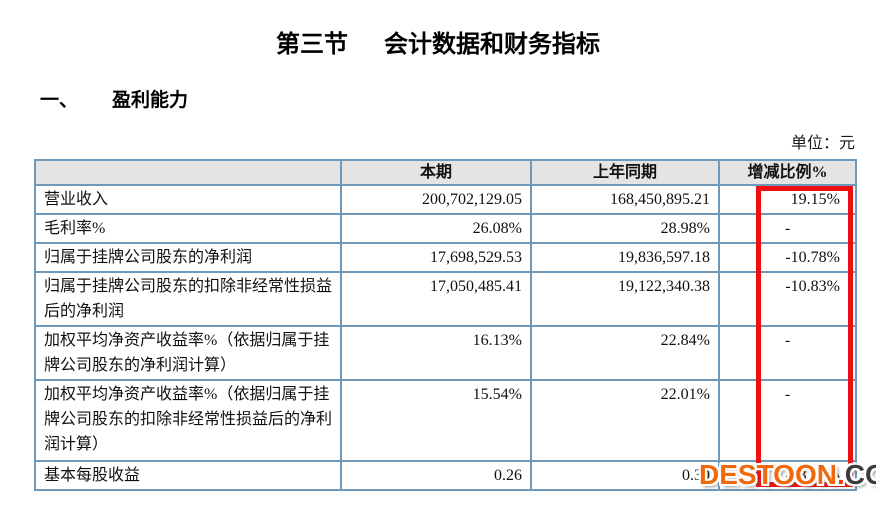 The image size is (876, 507). I want to click on row-label: 加权平均净资产收益率%（依据归属于挂牌公司股东的净利润计算）, so click(188, 353).